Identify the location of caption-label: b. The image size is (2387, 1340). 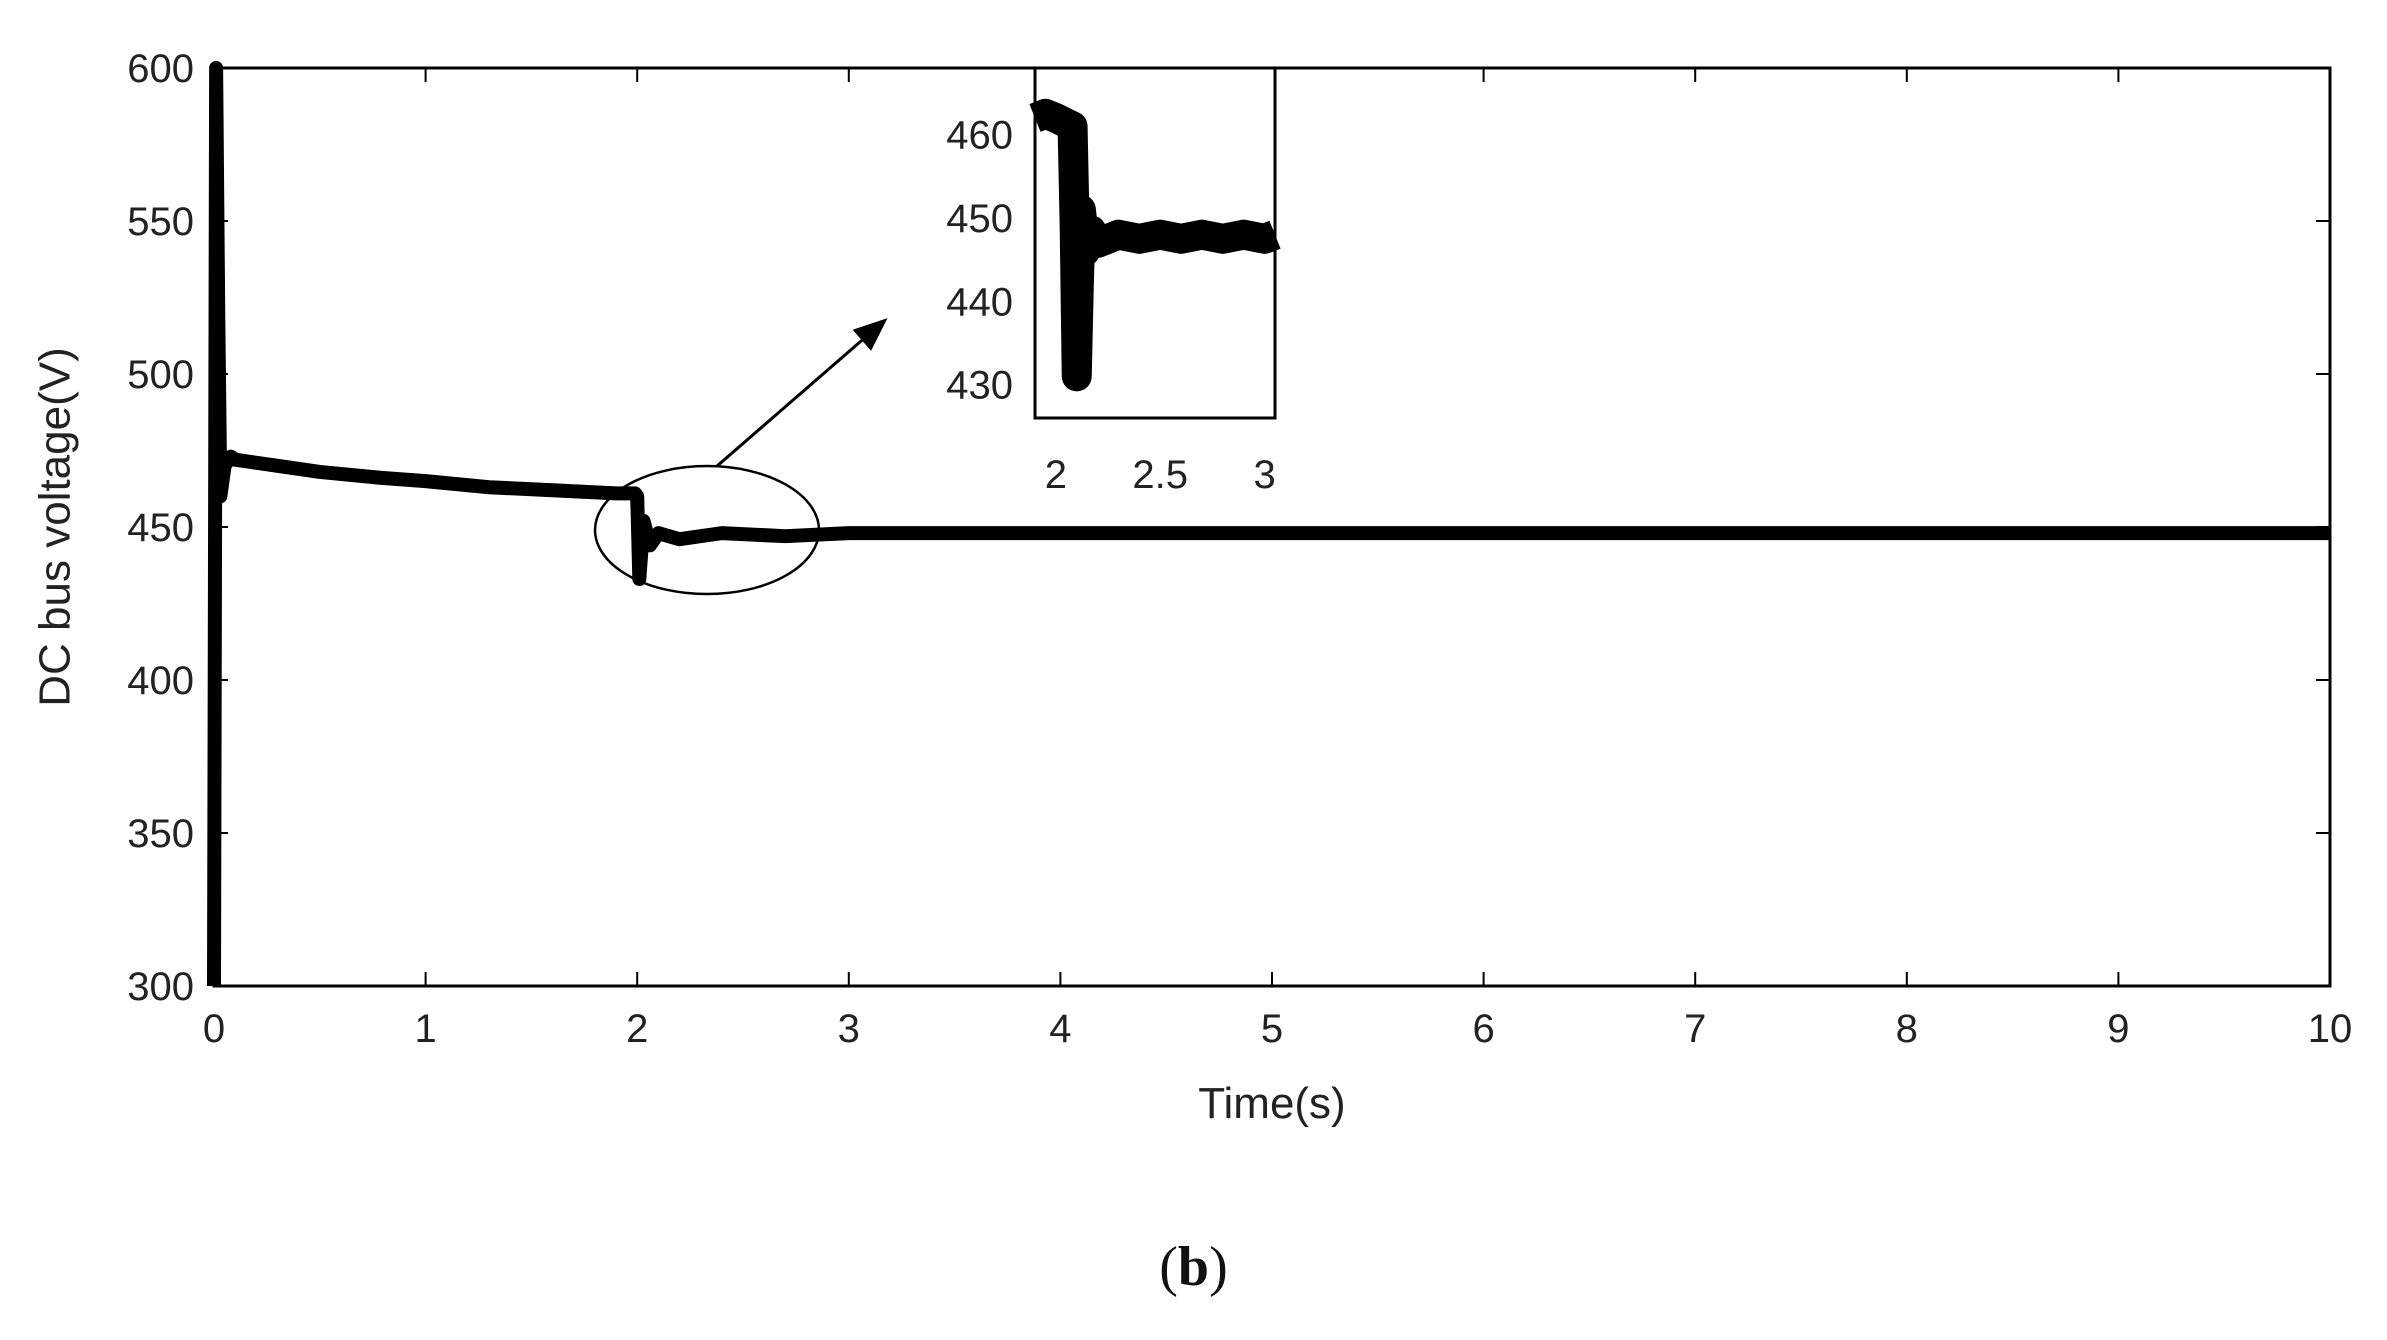
(1193, 1267).